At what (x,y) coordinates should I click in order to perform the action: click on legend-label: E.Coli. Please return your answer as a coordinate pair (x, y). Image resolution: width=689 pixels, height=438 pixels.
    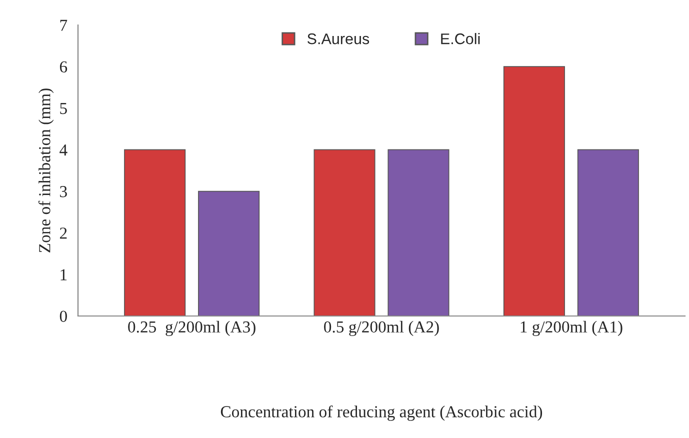
    Looking at the image, I should click on (460, 38).